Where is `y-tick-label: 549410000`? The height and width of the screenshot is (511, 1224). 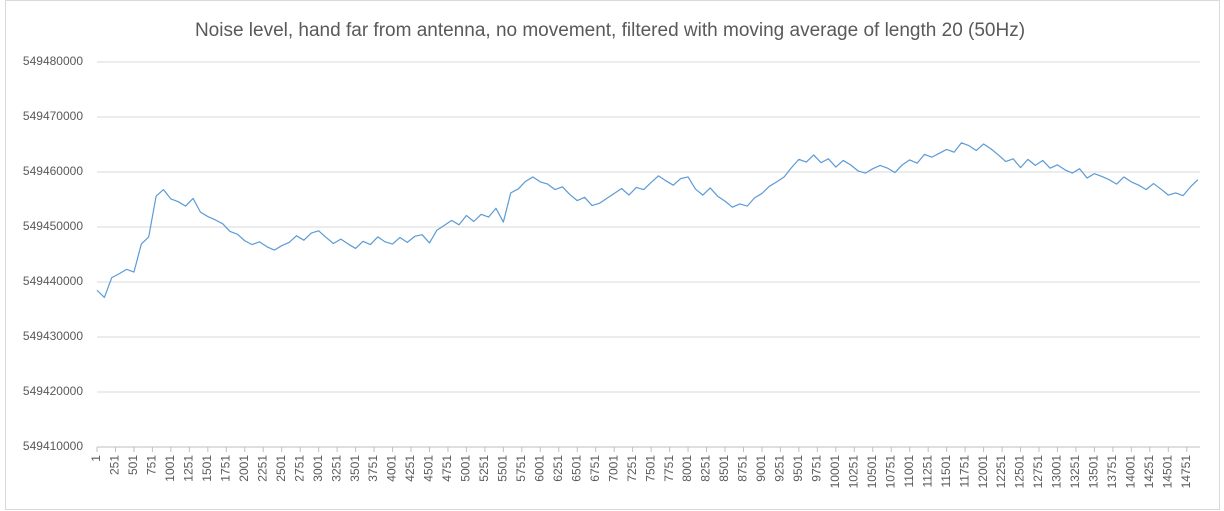 y-tick-label: 549410000 is located at coordinates (53, 446).